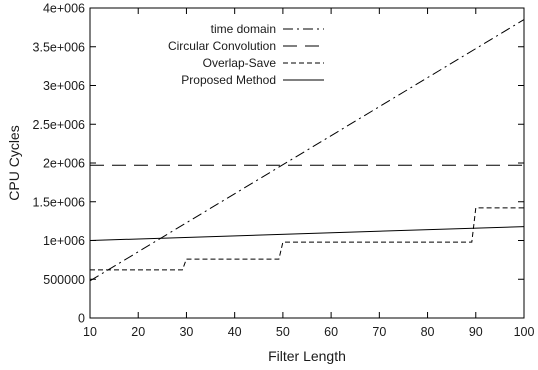  I want to click on x-tick-label: 100, so click(524, 332).